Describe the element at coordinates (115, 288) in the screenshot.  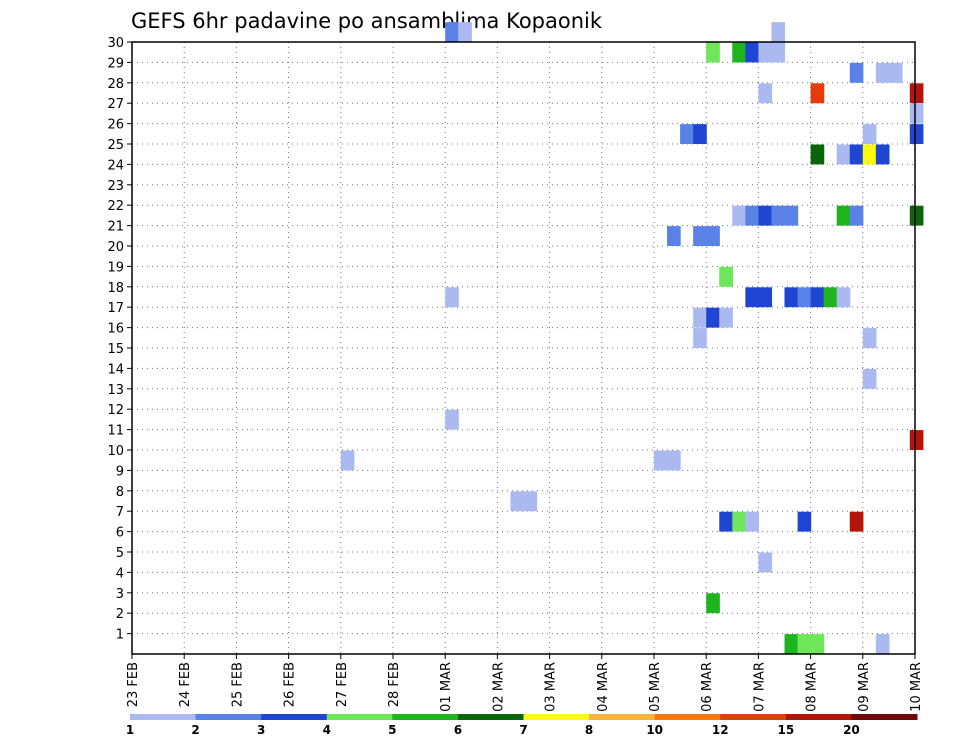
I see `y-tick-label: 18` at that location.